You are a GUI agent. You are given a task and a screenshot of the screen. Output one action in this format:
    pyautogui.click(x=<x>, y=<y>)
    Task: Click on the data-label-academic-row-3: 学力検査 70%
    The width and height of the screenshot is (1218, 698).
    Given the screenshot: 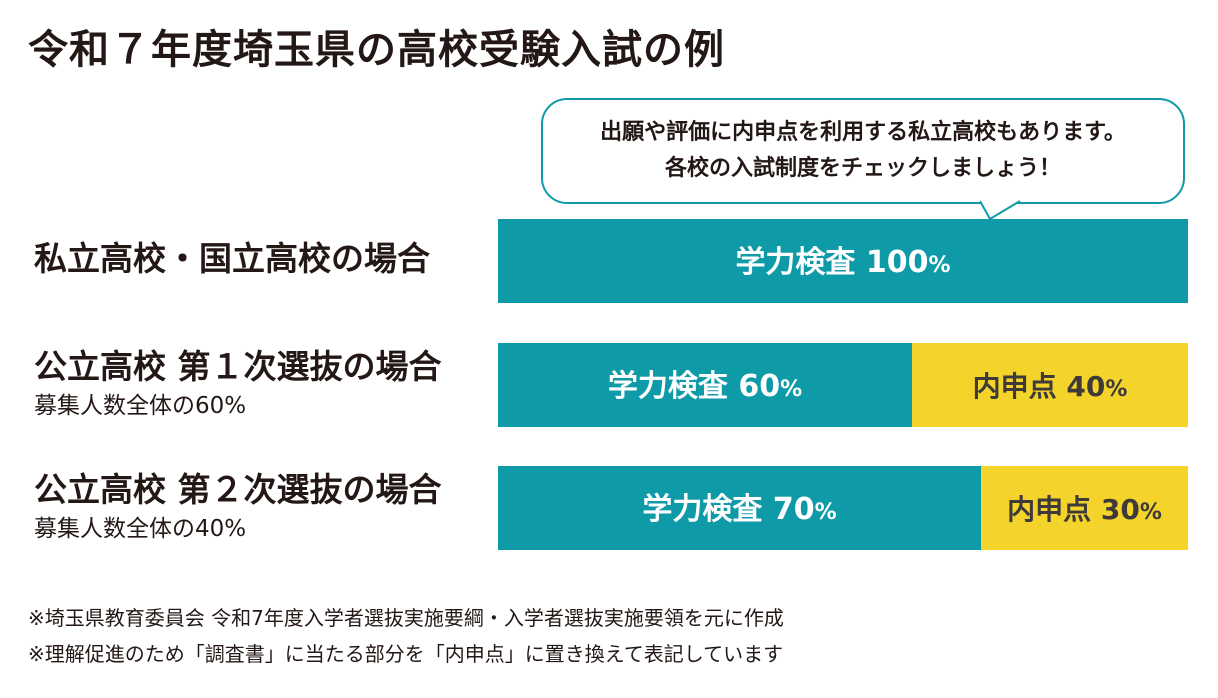 What is the action you would take?
    pyautogui.click(x=739, y=509)
    